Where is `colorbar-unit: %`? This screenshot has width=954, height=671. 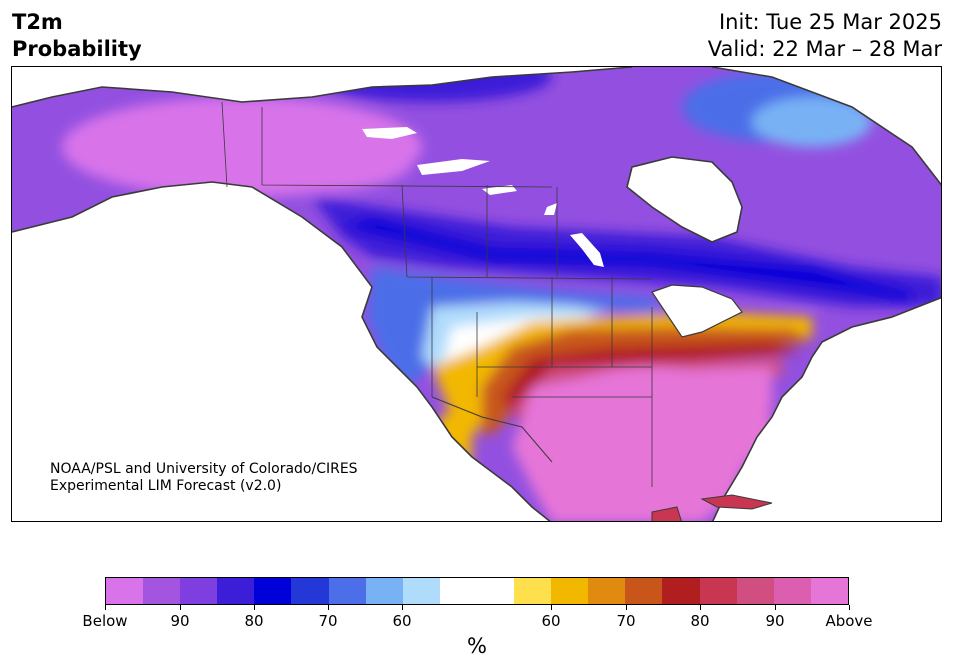 colorbar-unit: % is located at coordinates (477, 646).